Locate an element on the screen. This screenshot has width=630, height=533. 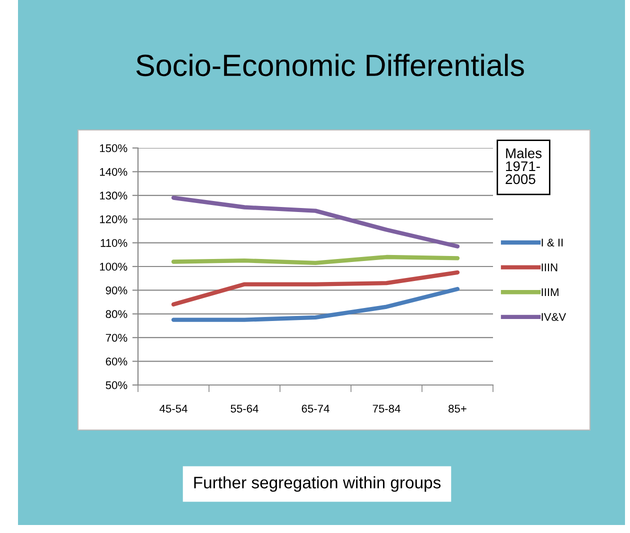
y-tick-label: 130% is located at coordinates (114, 196).